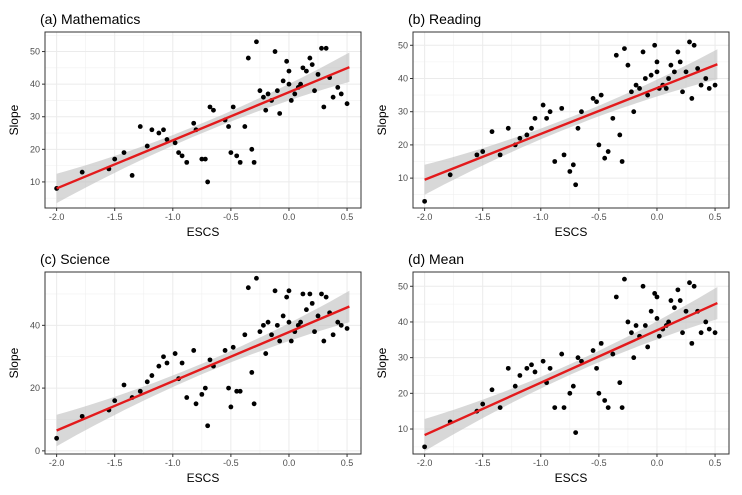  Describe the element at coordinates (403, 45) in the screenshot. I see `reading-y-tick-label: 50` at that location.